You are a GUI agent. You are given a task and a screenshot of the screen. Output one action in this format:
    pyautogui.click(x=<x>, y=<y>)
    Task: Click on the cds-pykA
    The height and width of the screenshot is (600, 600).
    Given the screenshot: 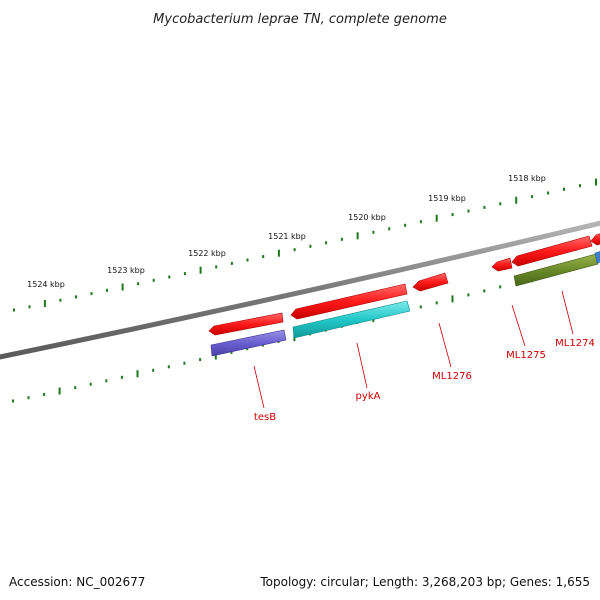 What is the action you would take?
    pyautogui.click(x=351, y=319)
    